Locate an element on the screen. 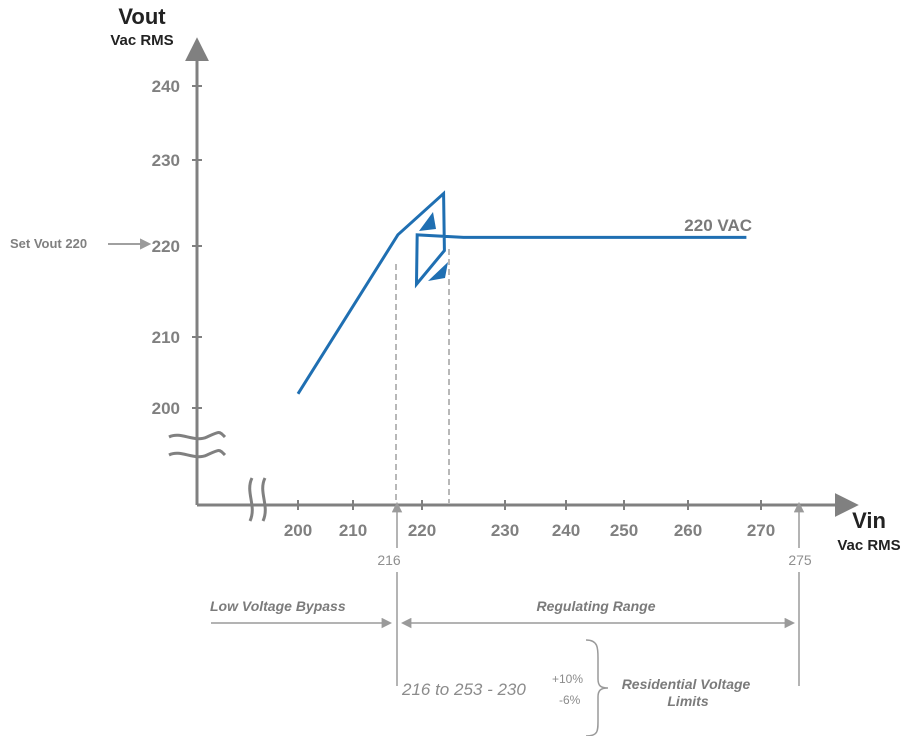 This screenshot has width=906, height=736. x-axis-break-left is located at coordinates (251, 499).